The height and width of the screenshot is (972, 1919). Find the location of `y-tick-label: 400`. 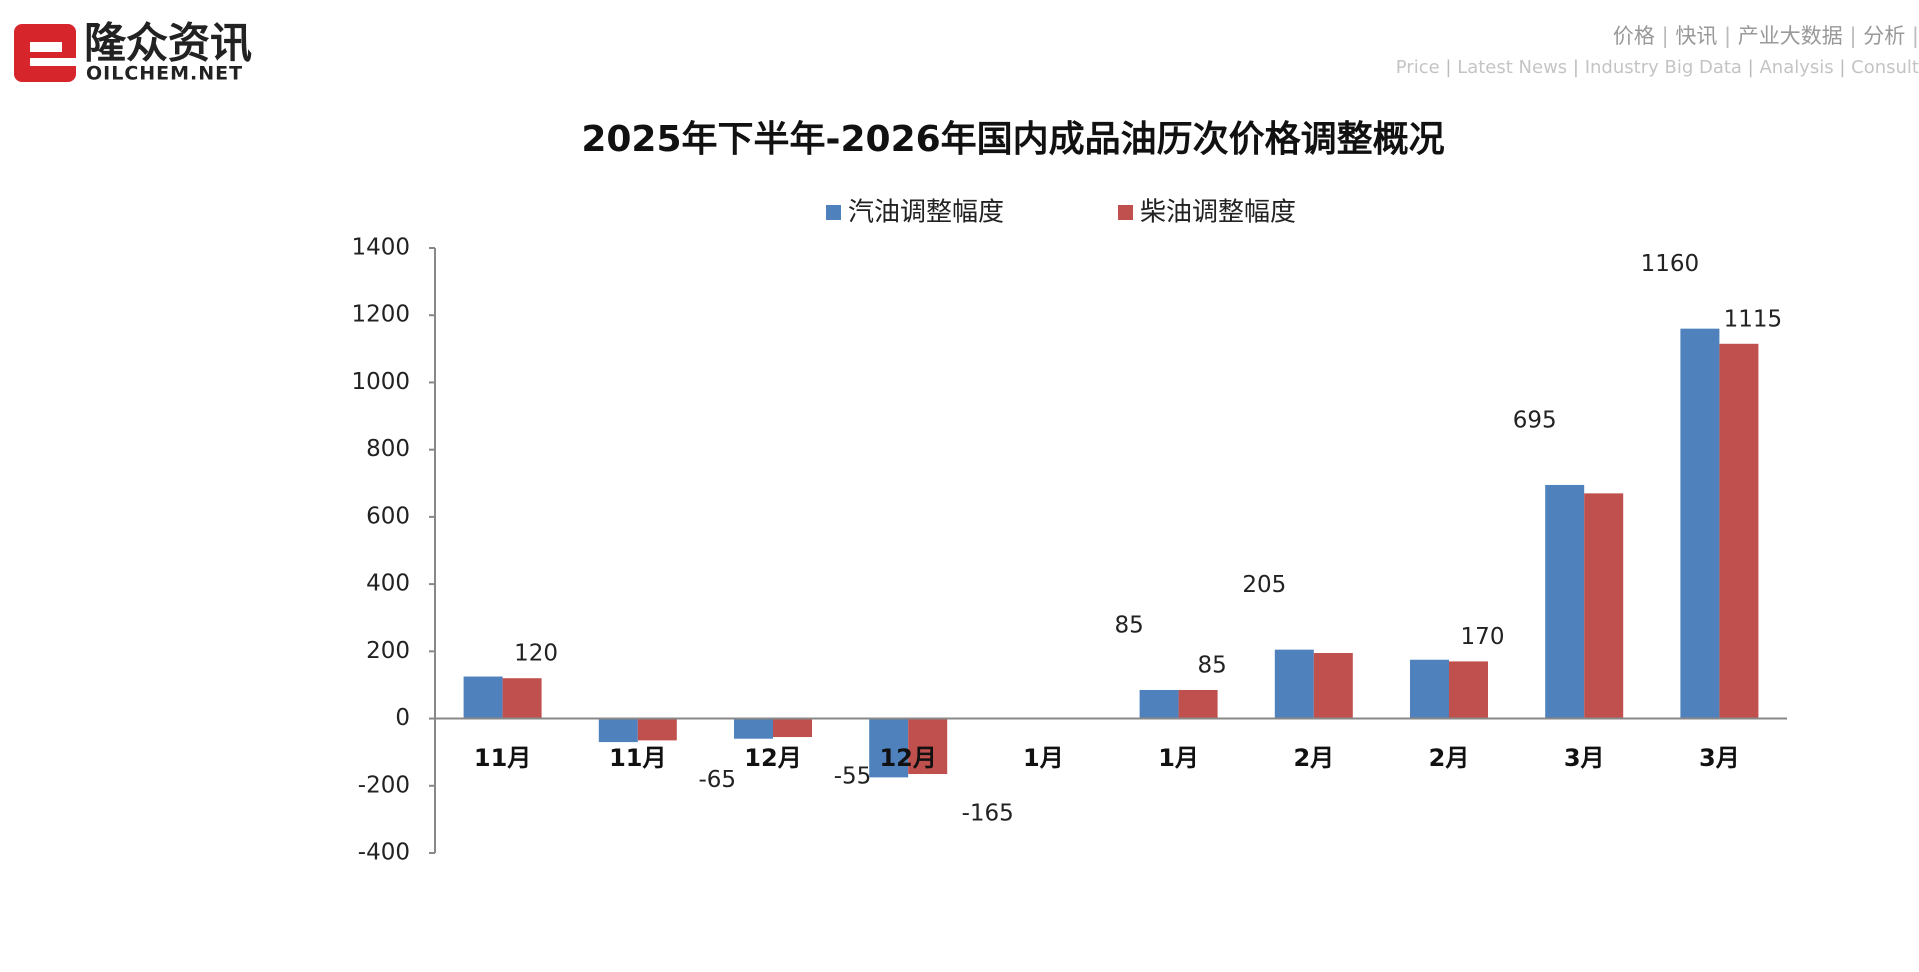

y-tick-label: 400 is located at coordinates (388, 584).